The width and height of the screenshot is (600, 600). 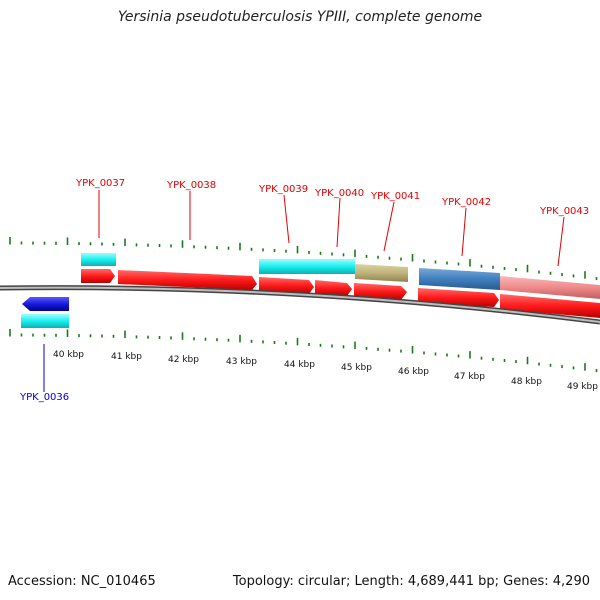 What do you see at coordinates (469, 377) in the screenshot?
I see `scale-label: 47 kbp` at bounding box center [469, 377].